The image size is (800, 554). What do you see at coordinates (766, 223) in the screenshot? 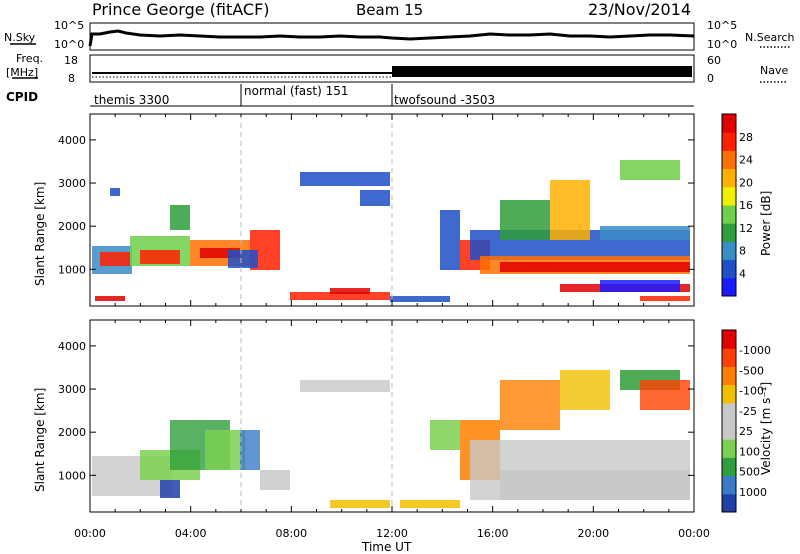
I see `power-colorbar-label: Power [dB]` at bounding box center [766, 223].